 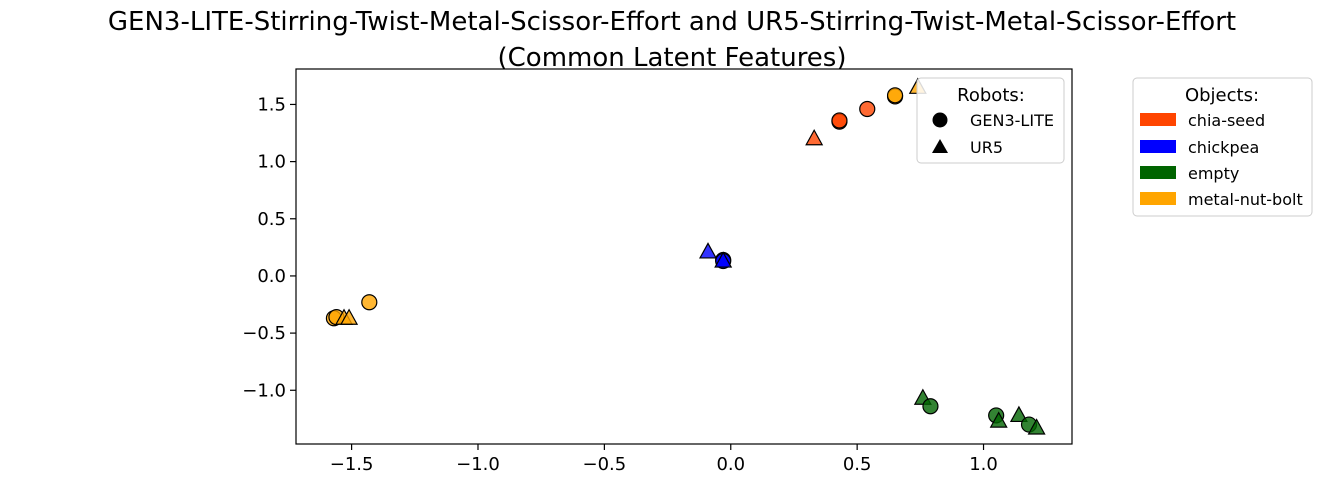 I want to click on point-empty-gen3-lite, so click(x=930, y=406).